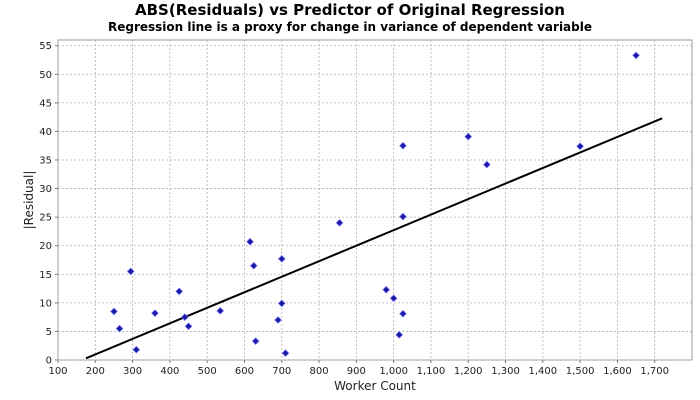 The width and height of the screenshot is (700, 400). Describe the element at coordinates (580, 371) in the screenshot. I see `x-tick-label: 1,500` at that location.